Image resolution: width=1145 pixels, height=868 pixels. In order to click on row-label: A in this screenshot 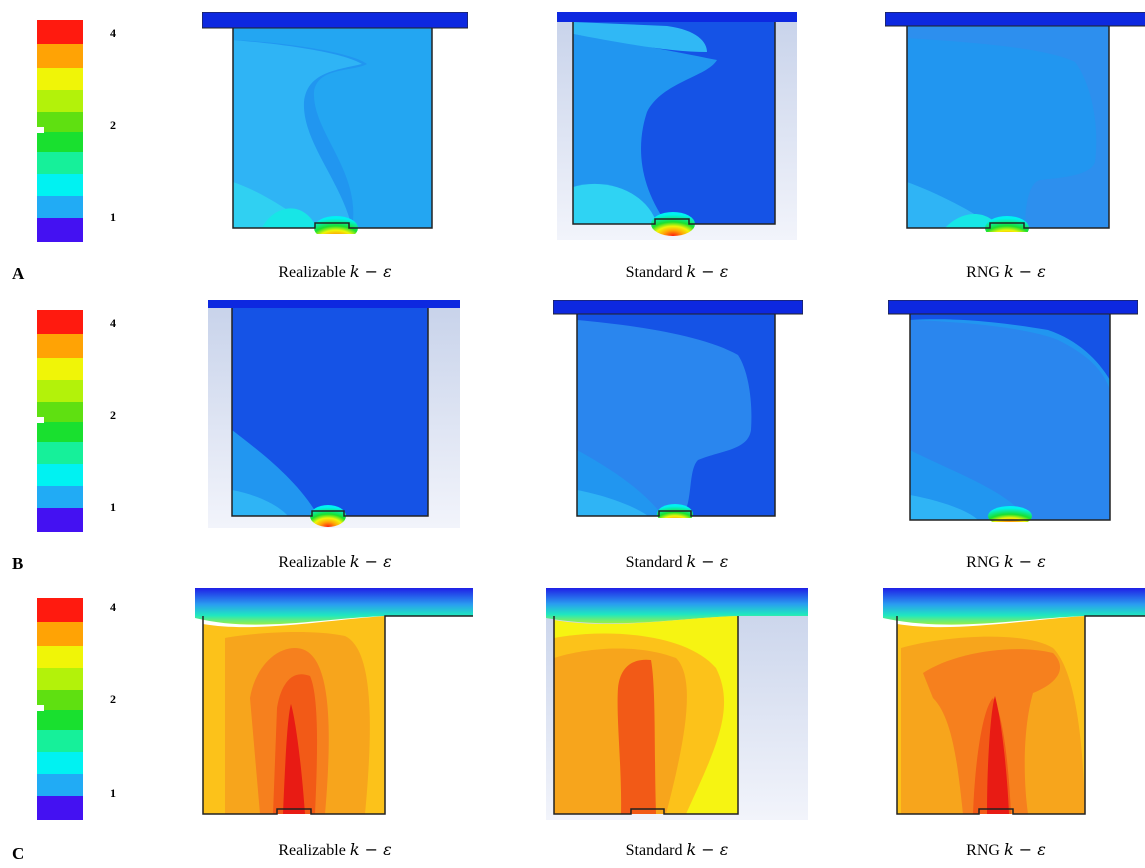, I will do `click(18, 273)`.